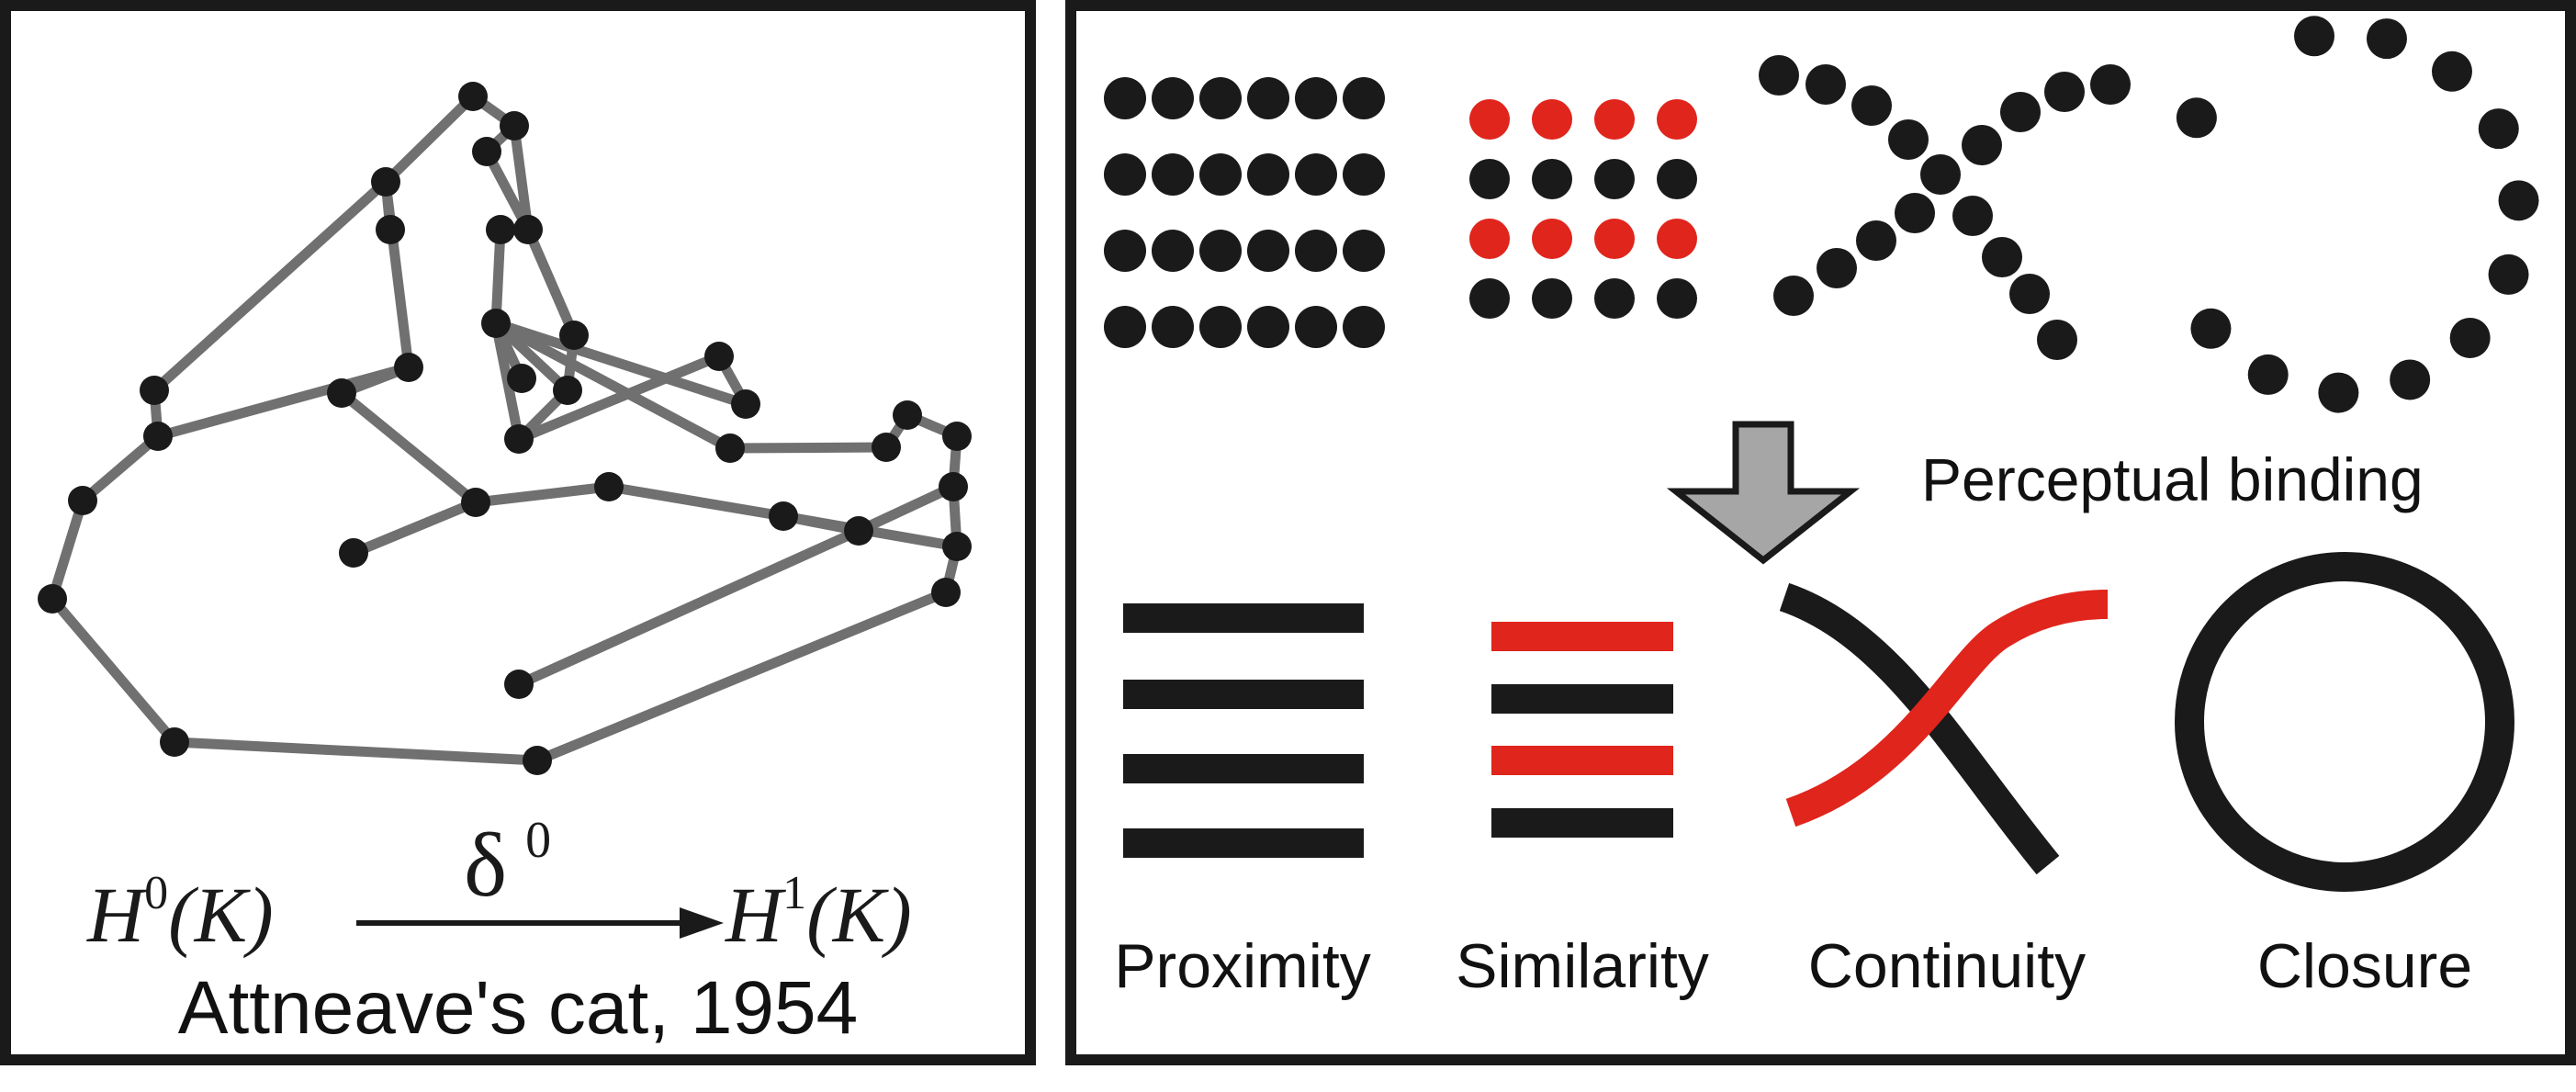 This screenshot has width=2576, height=1092. I want to click on principle-label-continuity: Continuity, so click(1947, 966).